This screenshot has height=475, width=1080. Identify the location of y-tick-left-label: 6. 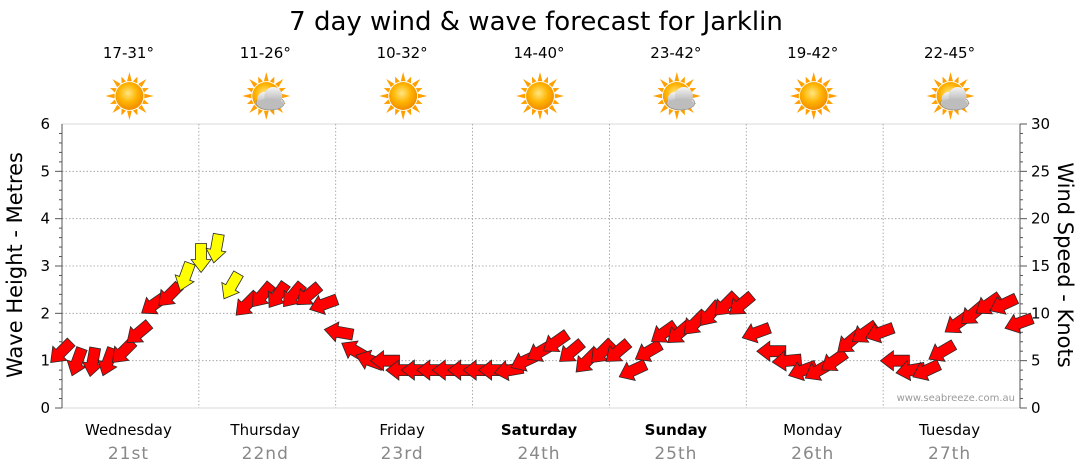
(45, 124).